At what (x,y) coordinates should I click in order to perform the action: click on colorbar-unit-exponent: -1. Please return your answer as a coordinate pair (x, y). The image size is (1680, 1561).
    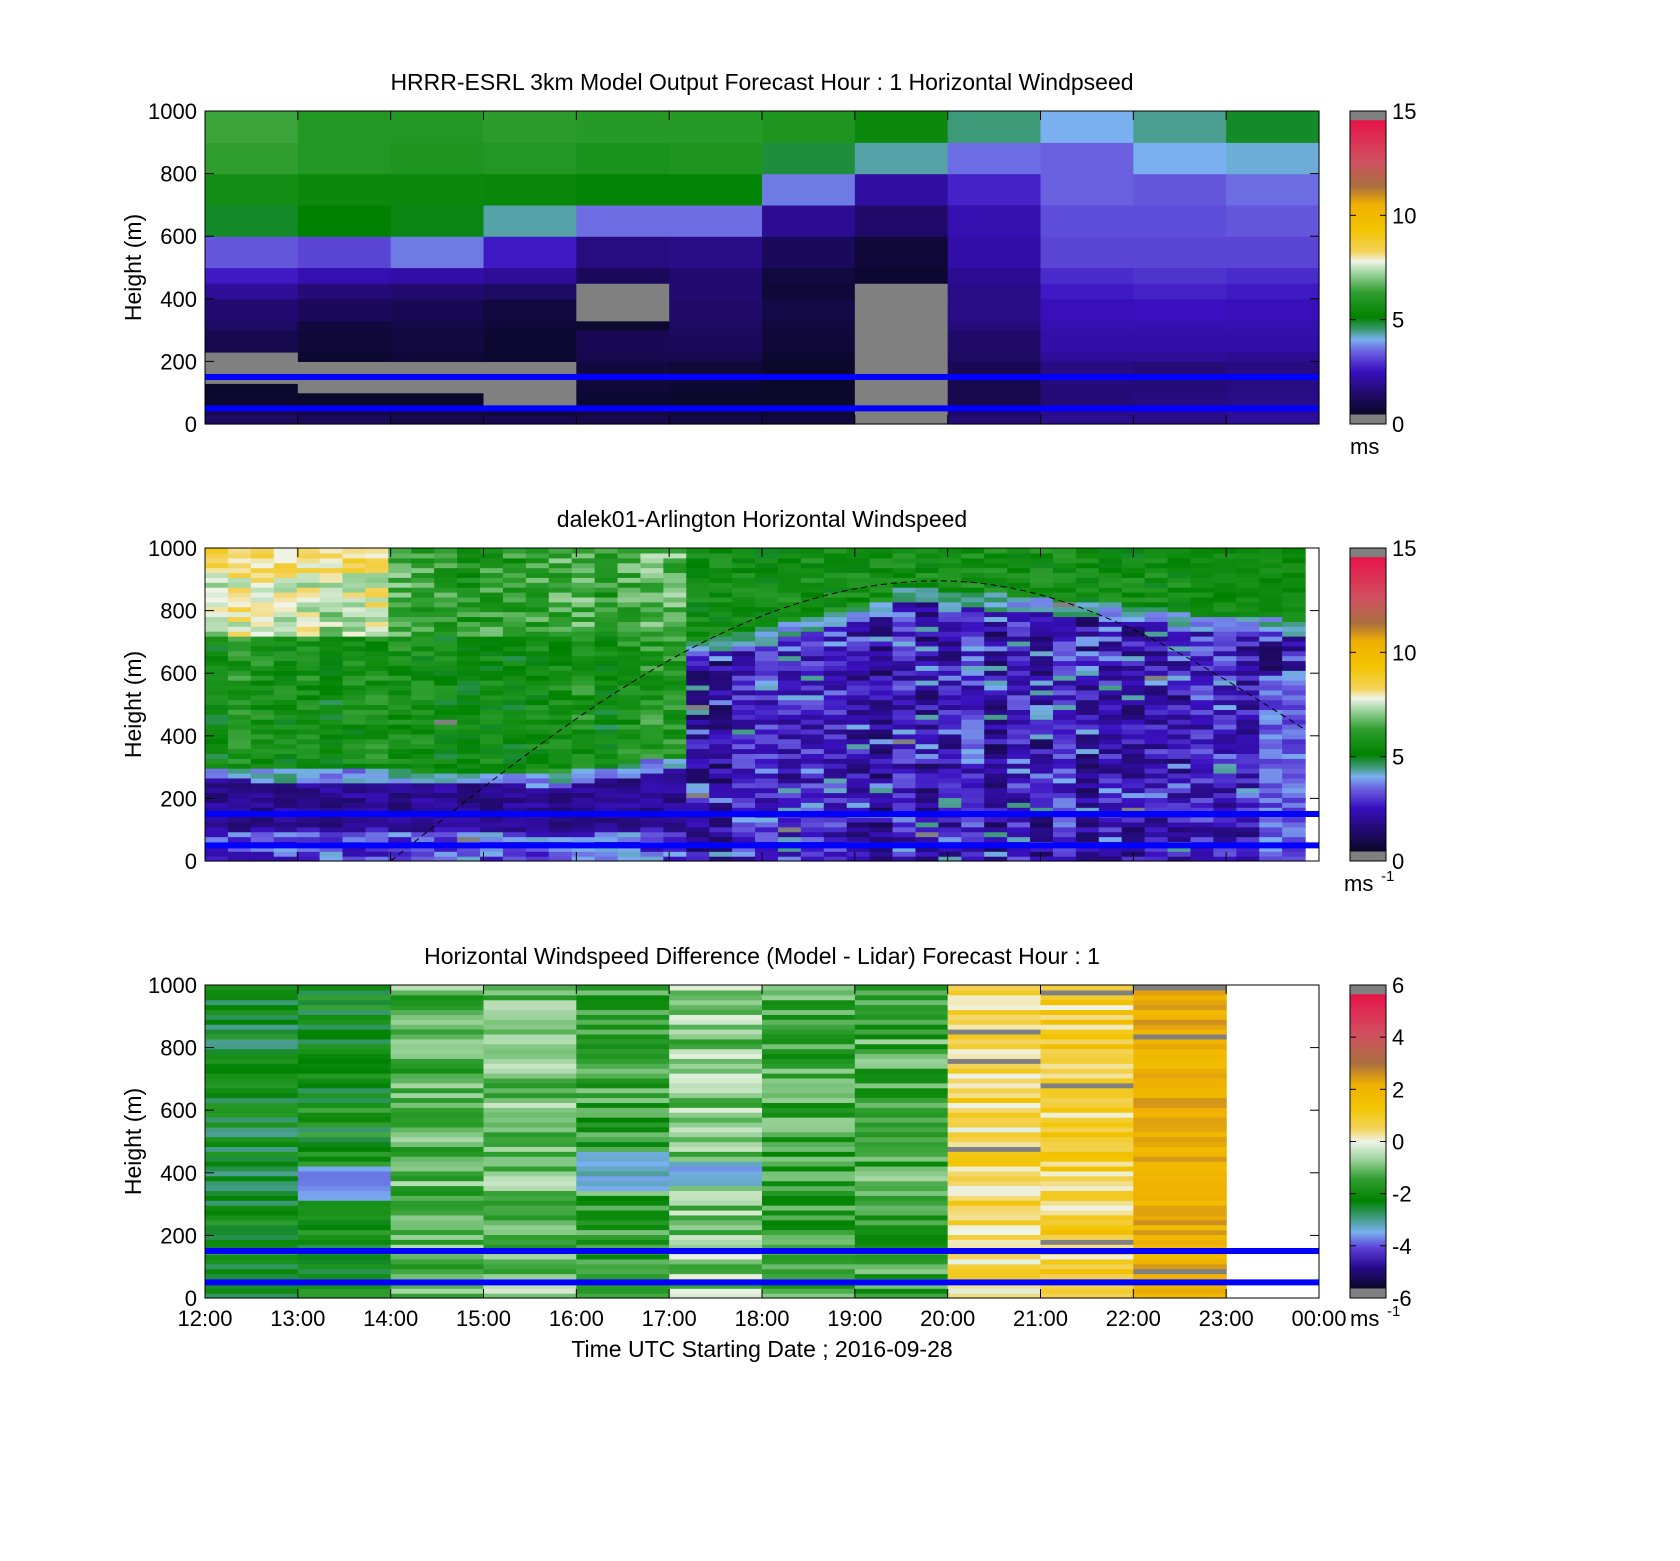
    Looking at the image, I should click on (1387, 876).